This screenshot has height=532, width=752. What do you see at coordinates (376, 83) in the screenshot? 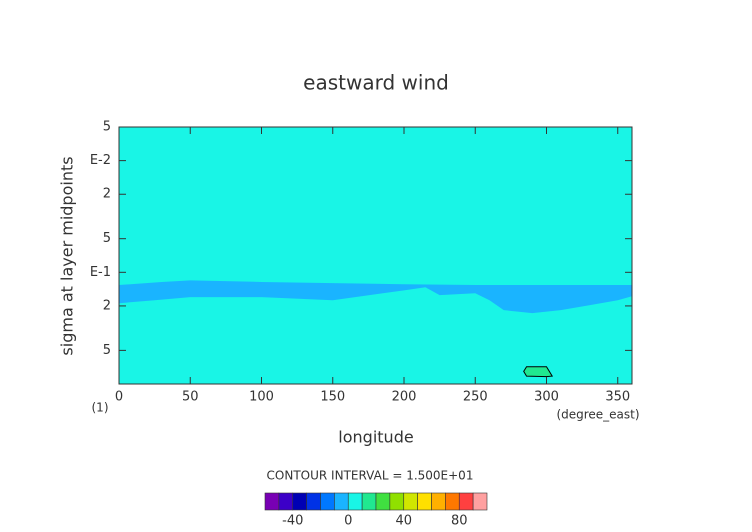
I see `chart-title: eastward wind` at bounding box center [376, 83].